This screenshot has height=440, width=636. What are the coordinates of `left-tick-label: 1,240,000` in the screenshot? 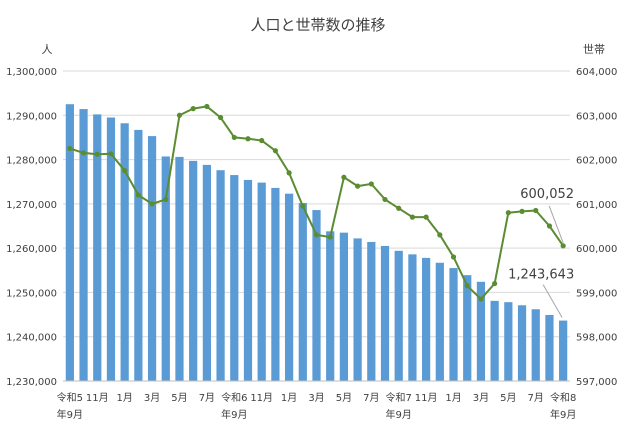 It's located at (31, 338).